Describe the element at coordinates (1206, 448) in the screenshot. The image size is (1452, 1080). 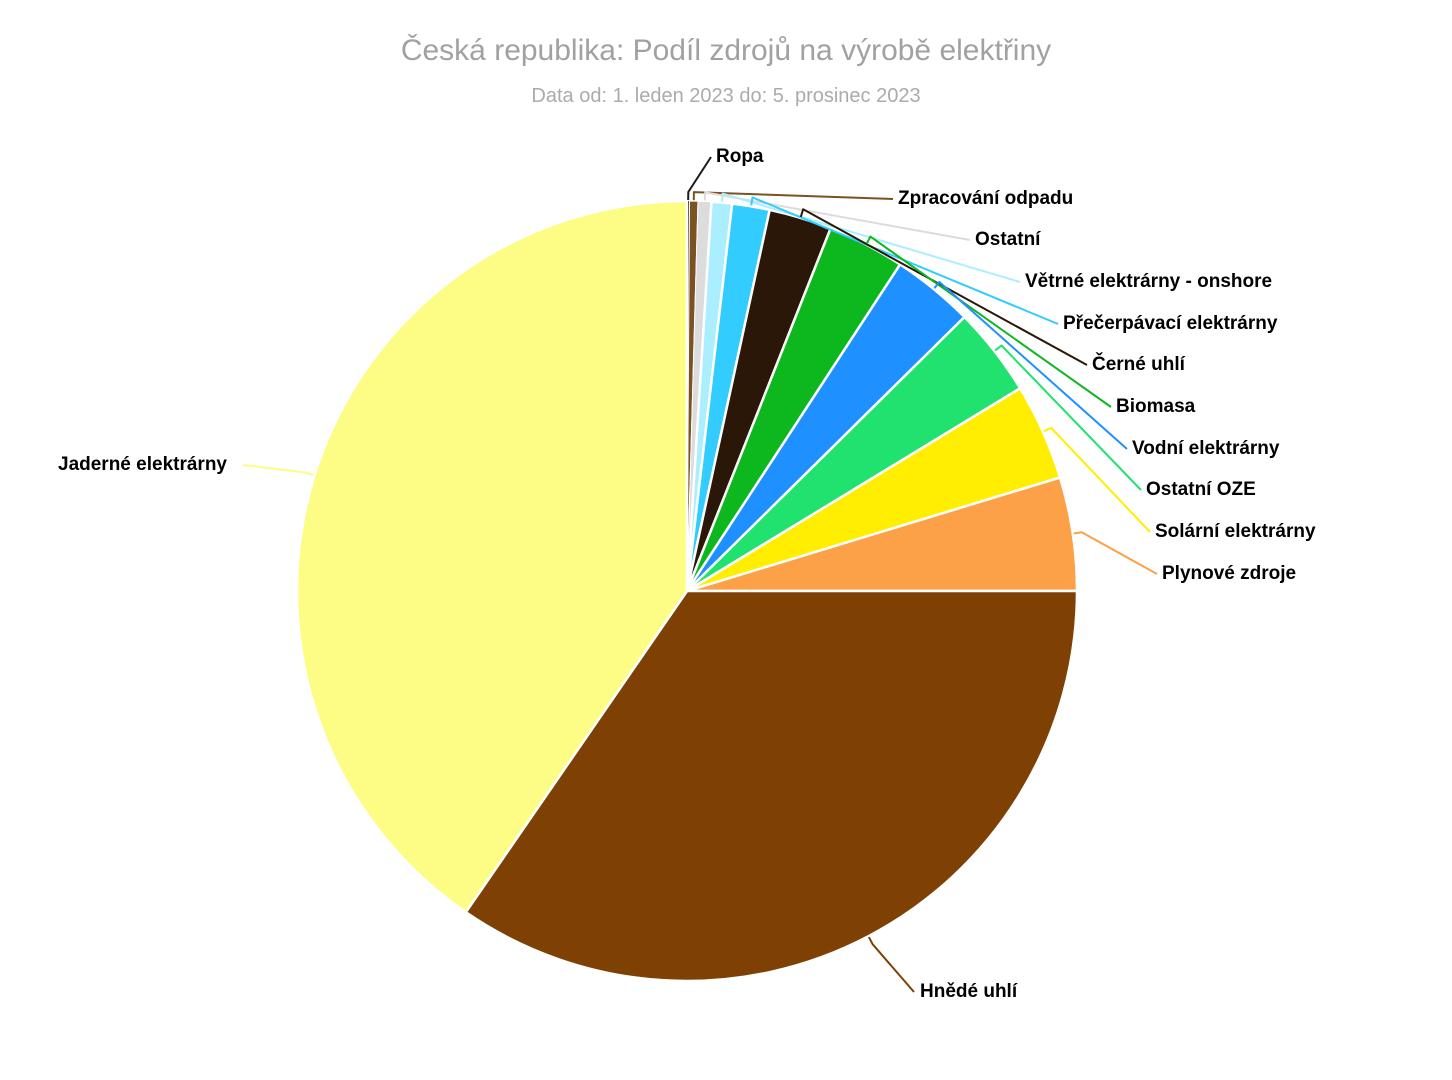
I see `slice-label-vodni: Vodní elektrárny` at that location.